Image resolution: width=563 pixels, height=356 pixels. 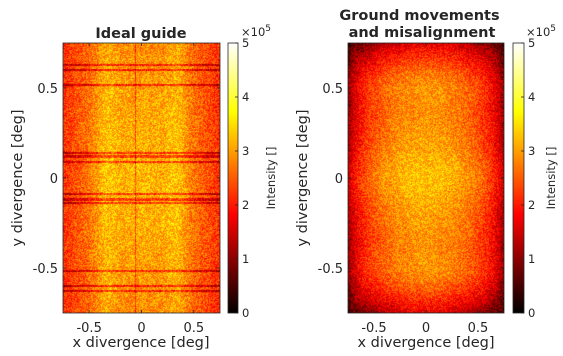 I want to click on chart-title-line-1: Ground movements, so click(x=419, y=16).